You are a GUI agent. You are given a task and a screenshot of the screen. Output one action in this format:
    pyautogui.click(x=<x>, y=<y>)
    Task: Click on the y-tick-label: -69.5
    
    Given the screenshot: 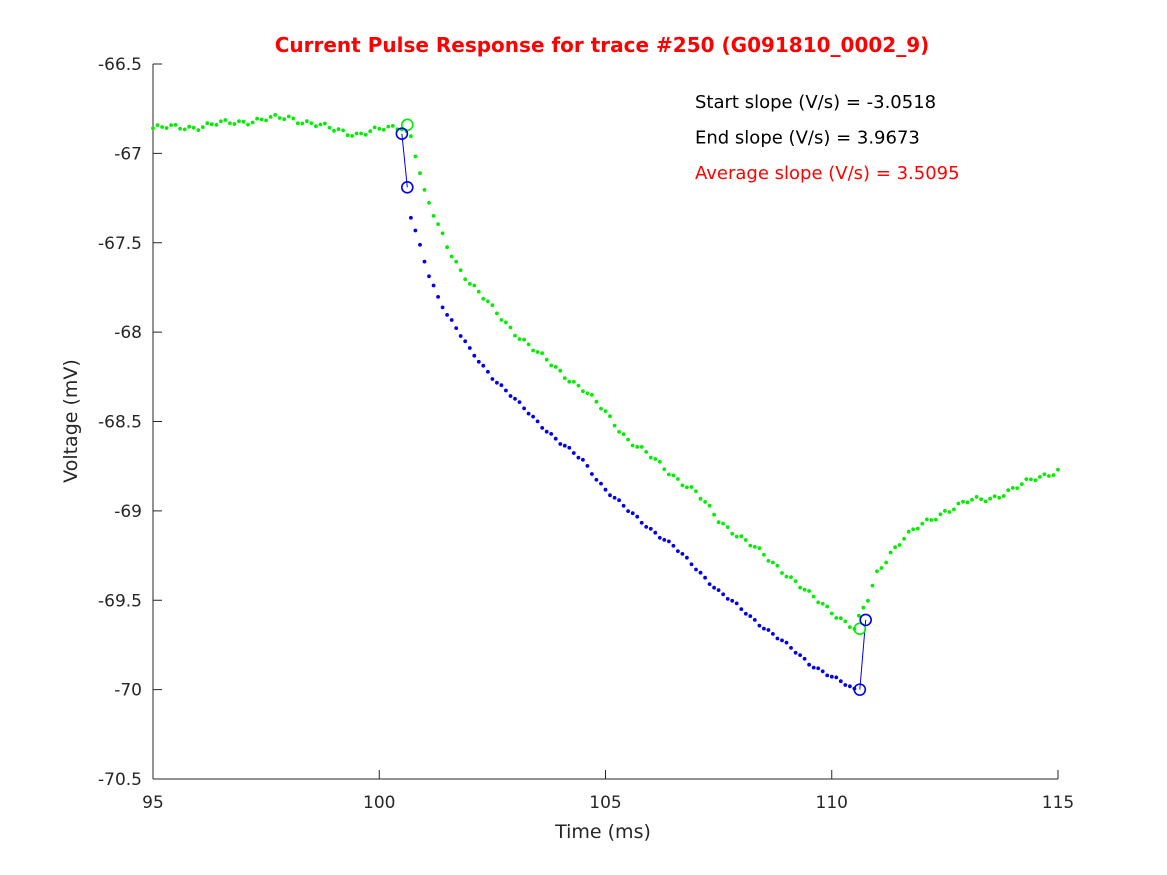 What is the action you would take?
    pyautogui.click(x=120, y=601)
    